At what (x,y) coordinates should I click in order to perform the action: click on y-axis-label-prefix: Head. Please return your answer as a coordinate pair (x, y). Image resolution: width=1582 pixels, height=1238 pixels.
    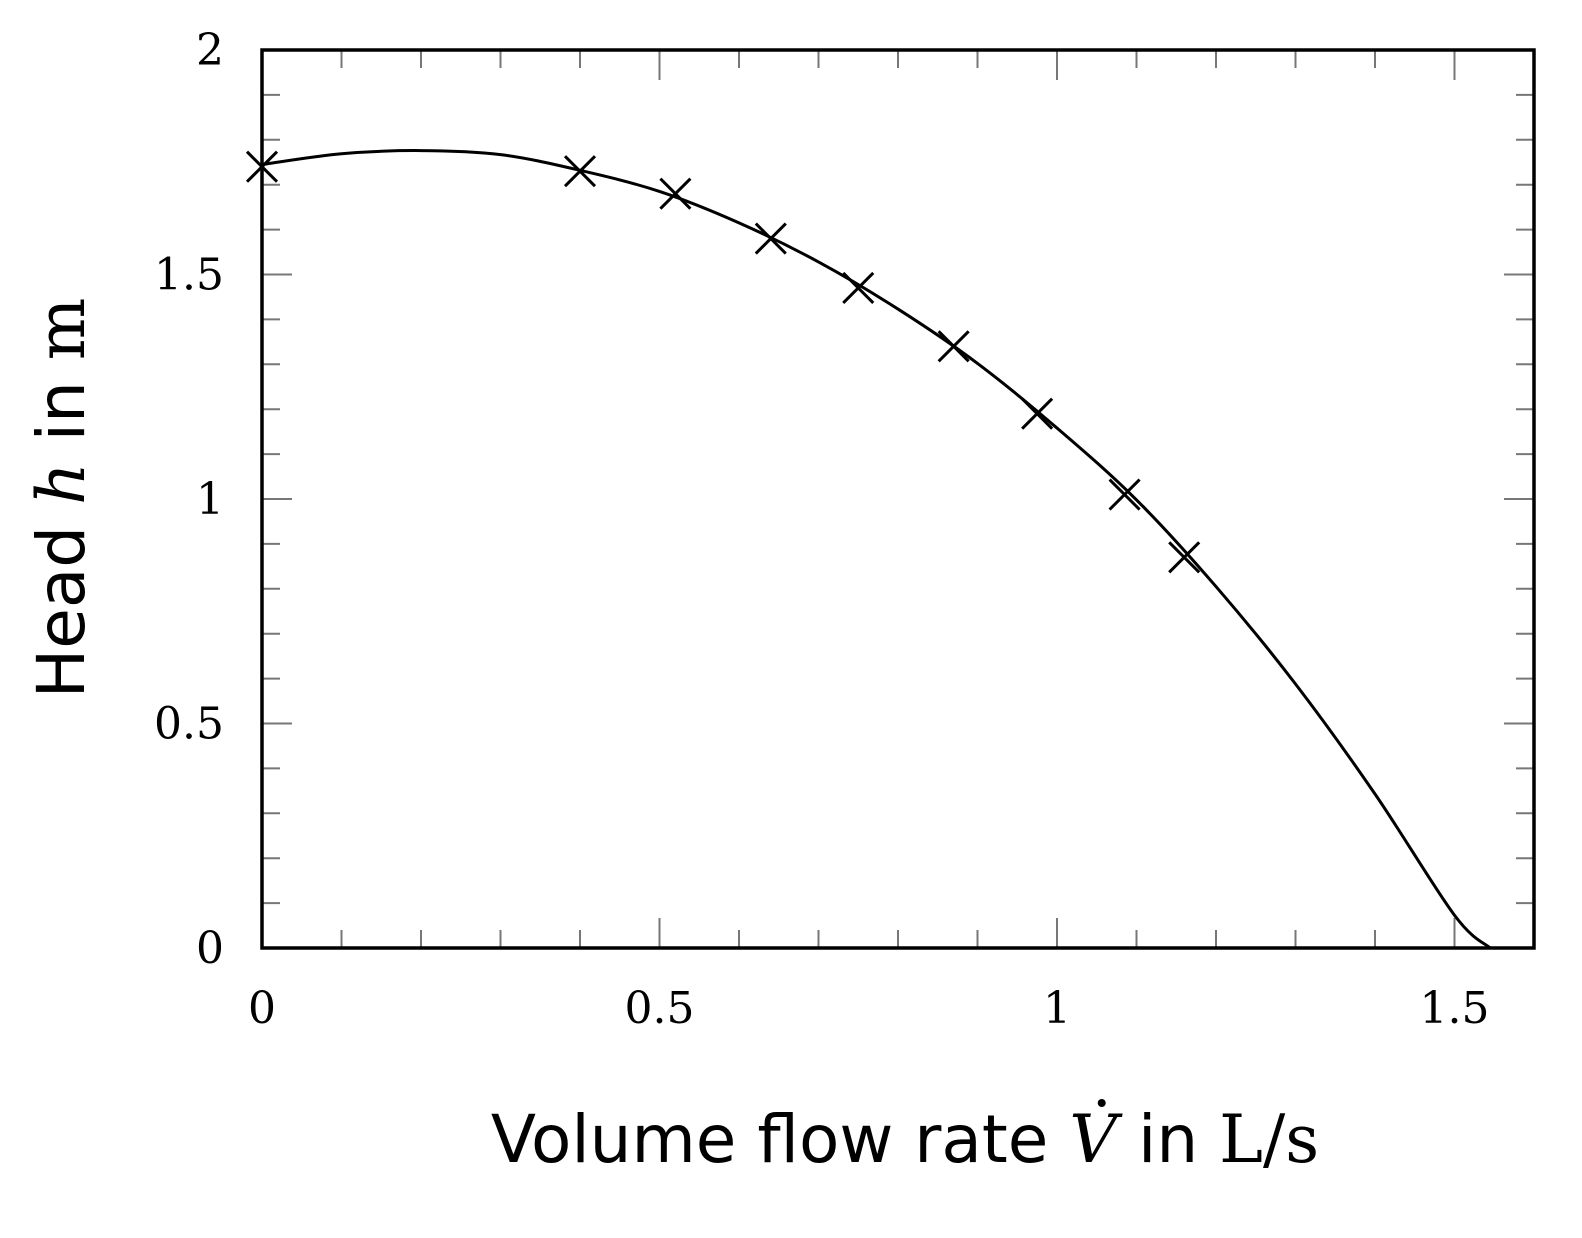
    Looking at the image, I should click on (61, 602).